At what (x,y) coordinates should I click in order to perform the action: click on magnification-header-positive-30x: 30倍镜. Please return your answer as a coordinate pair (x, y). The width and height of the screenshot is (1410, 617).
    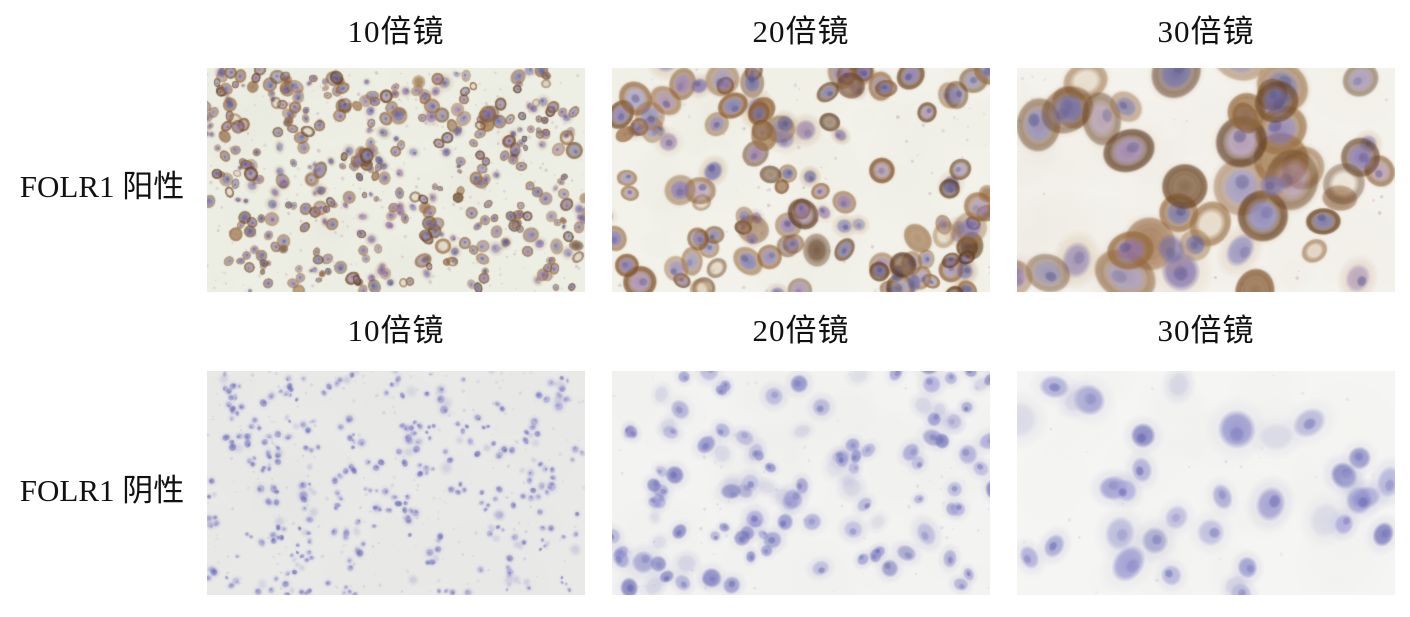
    Looking at the image, I should click on (1206, 31).